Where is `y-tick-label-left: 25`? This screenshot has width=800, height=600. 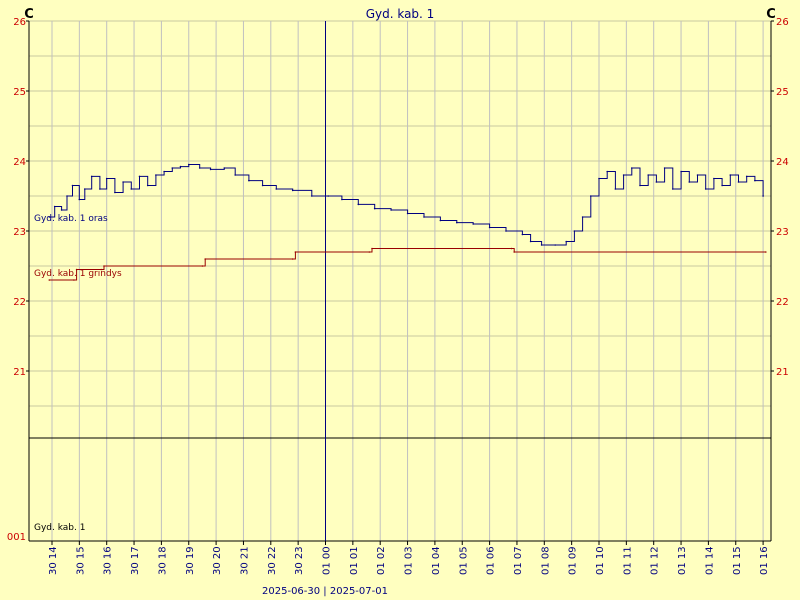
y-tick-label-left: 25 is located at coordinates (19, 92).